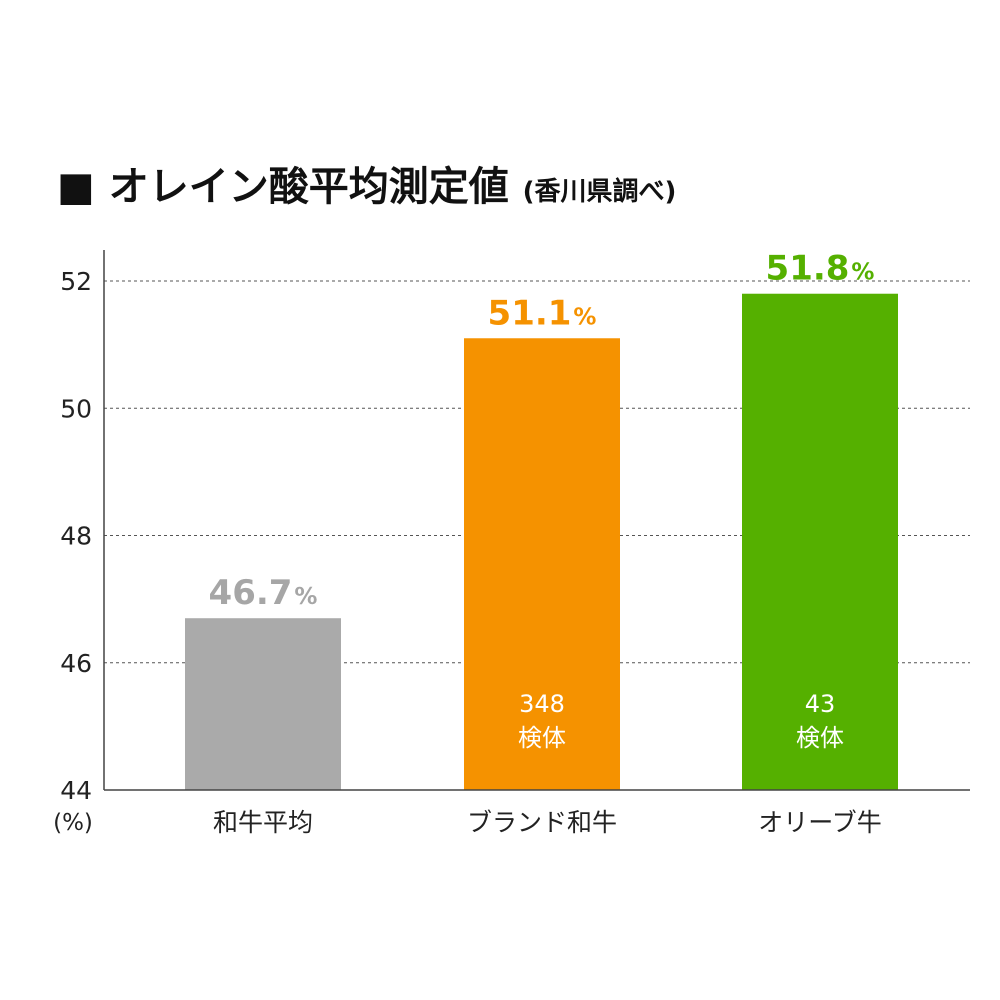 This screenshot has width=1000, height=1000. Describe the element at coordinates (263, 593) in the screenshot. I see `bar-value-label: 46.7%` at that location.